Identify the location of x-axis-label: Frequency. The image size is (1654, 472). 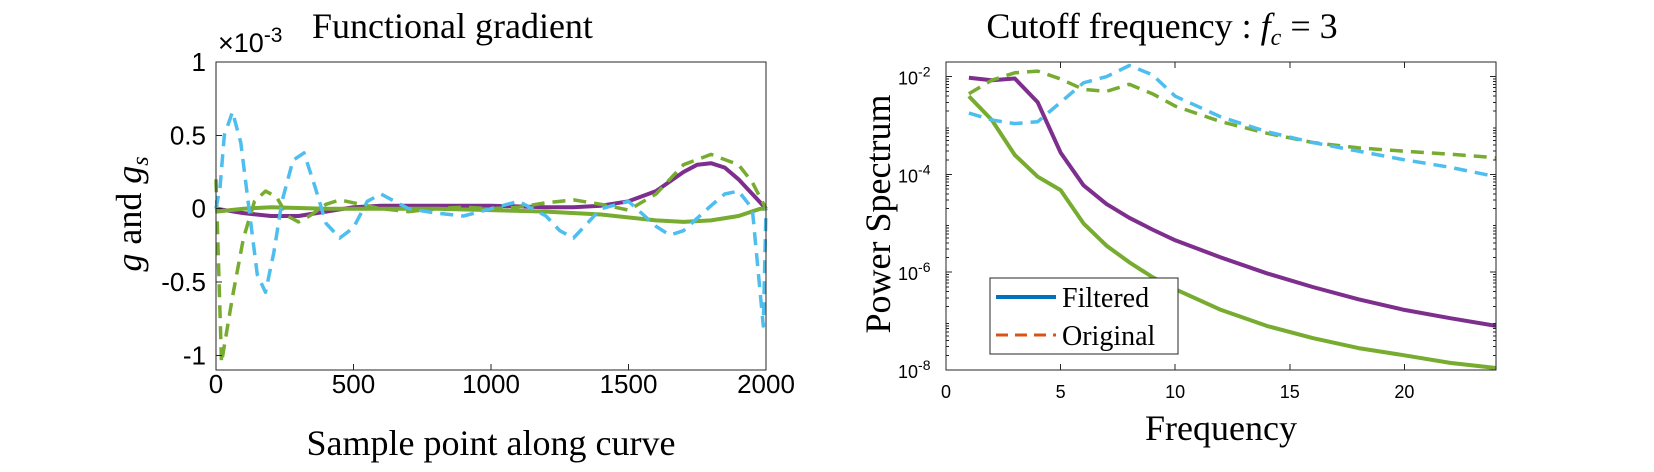
(1221, 428).